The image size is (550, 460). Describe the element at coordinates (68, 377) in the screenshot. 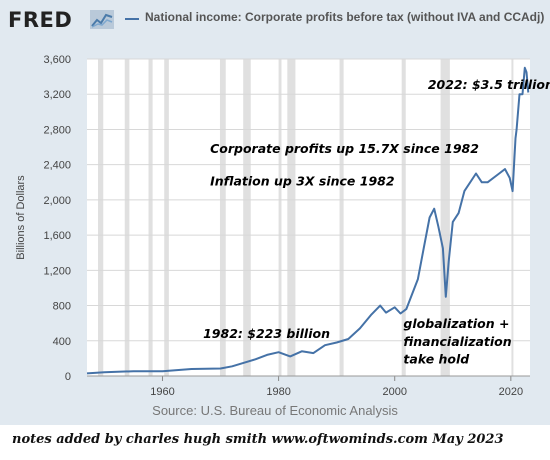

I see `y-tick-label: 0` at that location.